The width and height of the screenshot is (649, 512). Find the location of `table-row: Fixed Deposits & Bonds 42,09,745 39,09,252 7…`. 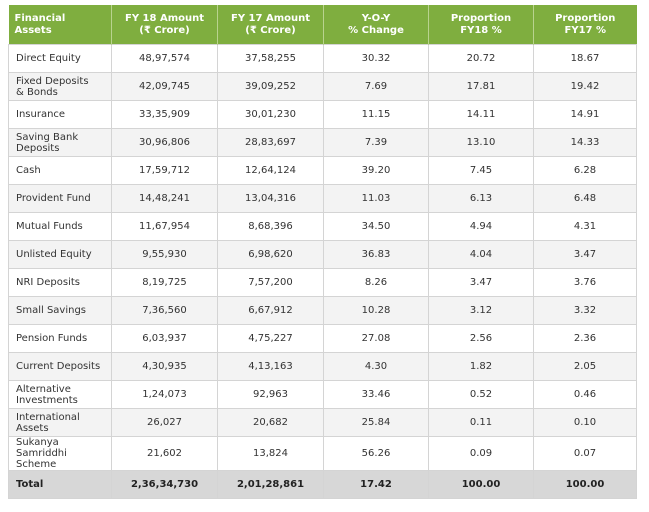

table-row: Fixed Deposits & Bonds 42,09,745 39,09,252 7… is located at coordinates (322, 86).